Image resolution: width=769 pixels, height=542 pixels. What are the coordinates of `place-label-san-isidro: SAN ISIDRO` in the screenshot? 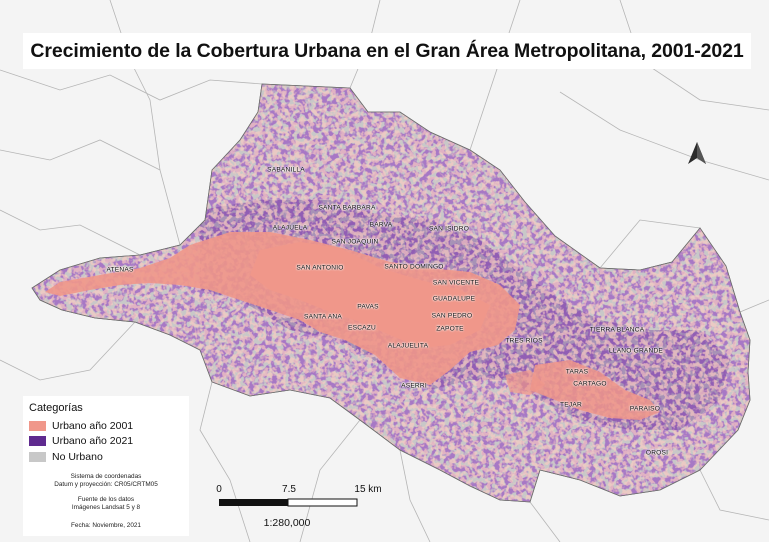 It's located at (449, 229).